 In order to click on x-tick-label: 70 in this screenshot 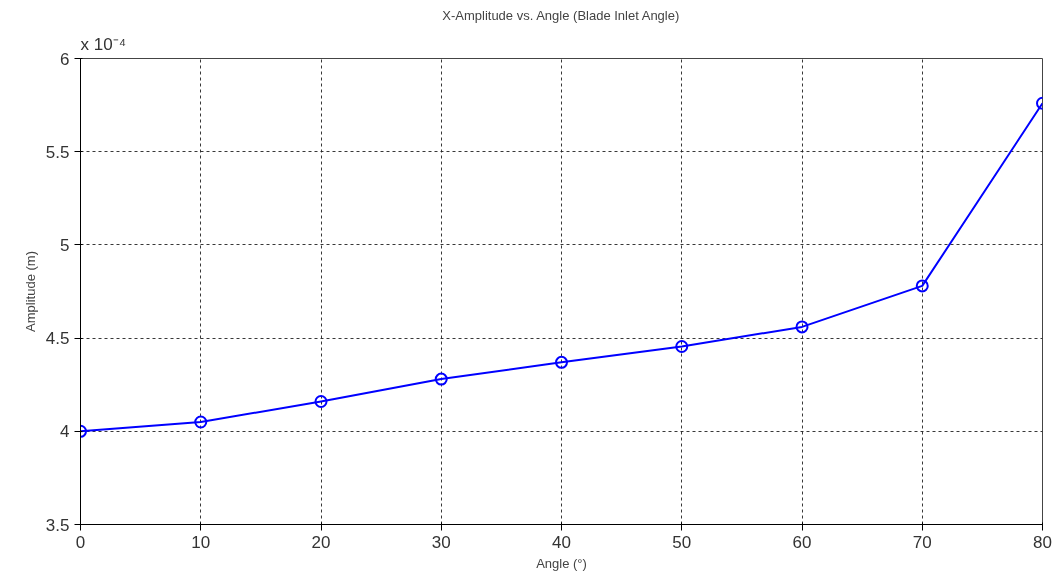, I will do `click(922, 542)`.